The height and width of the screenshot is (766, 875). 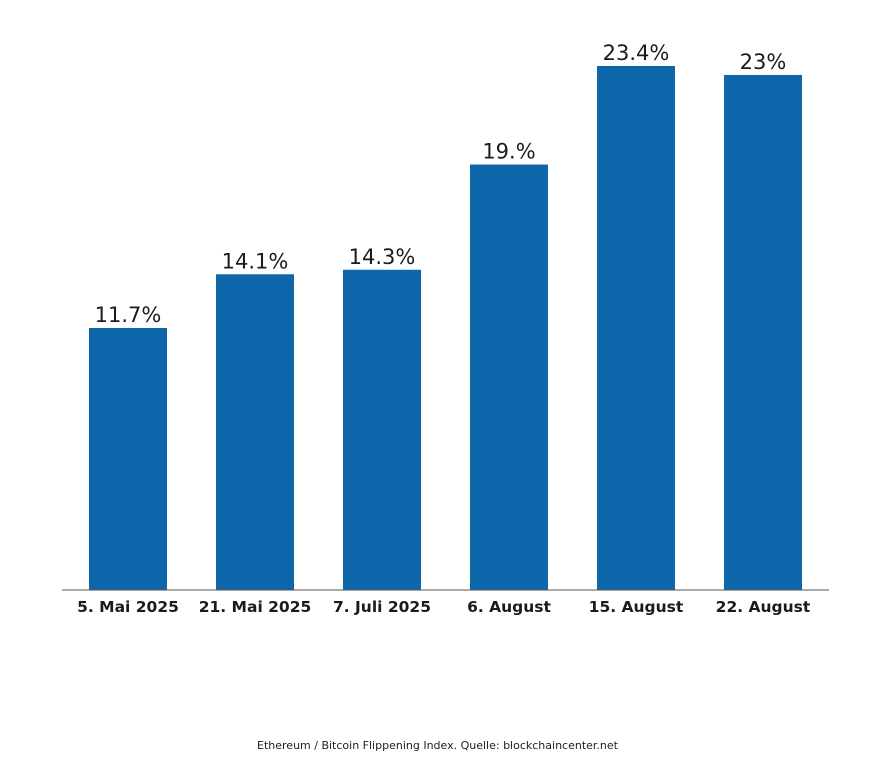 What do you see at coordinates (128, 607) in the screenshot?
I see `x-tick-label-1: 5. Mai 2025` at bounding box center [128, 607].